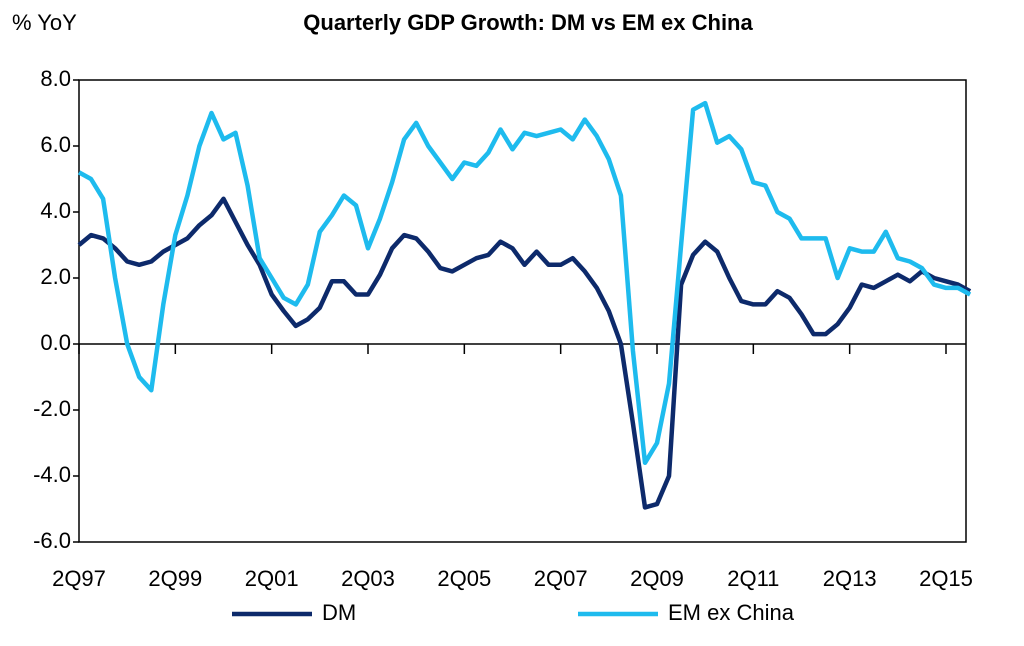 The width and height of the screenshot is (1024, 646). I want to click on y-tick-label: 2.0, so click(55, 276).